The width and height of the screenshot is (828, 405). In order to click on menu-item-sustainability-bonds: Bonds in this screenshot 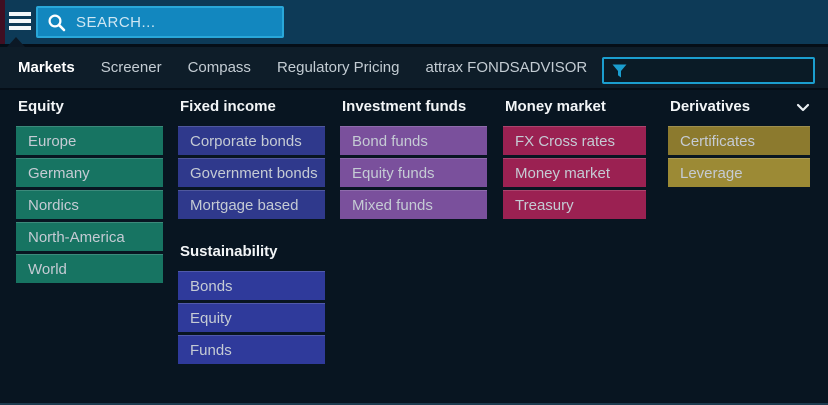, I will do `click(251, 285)`.